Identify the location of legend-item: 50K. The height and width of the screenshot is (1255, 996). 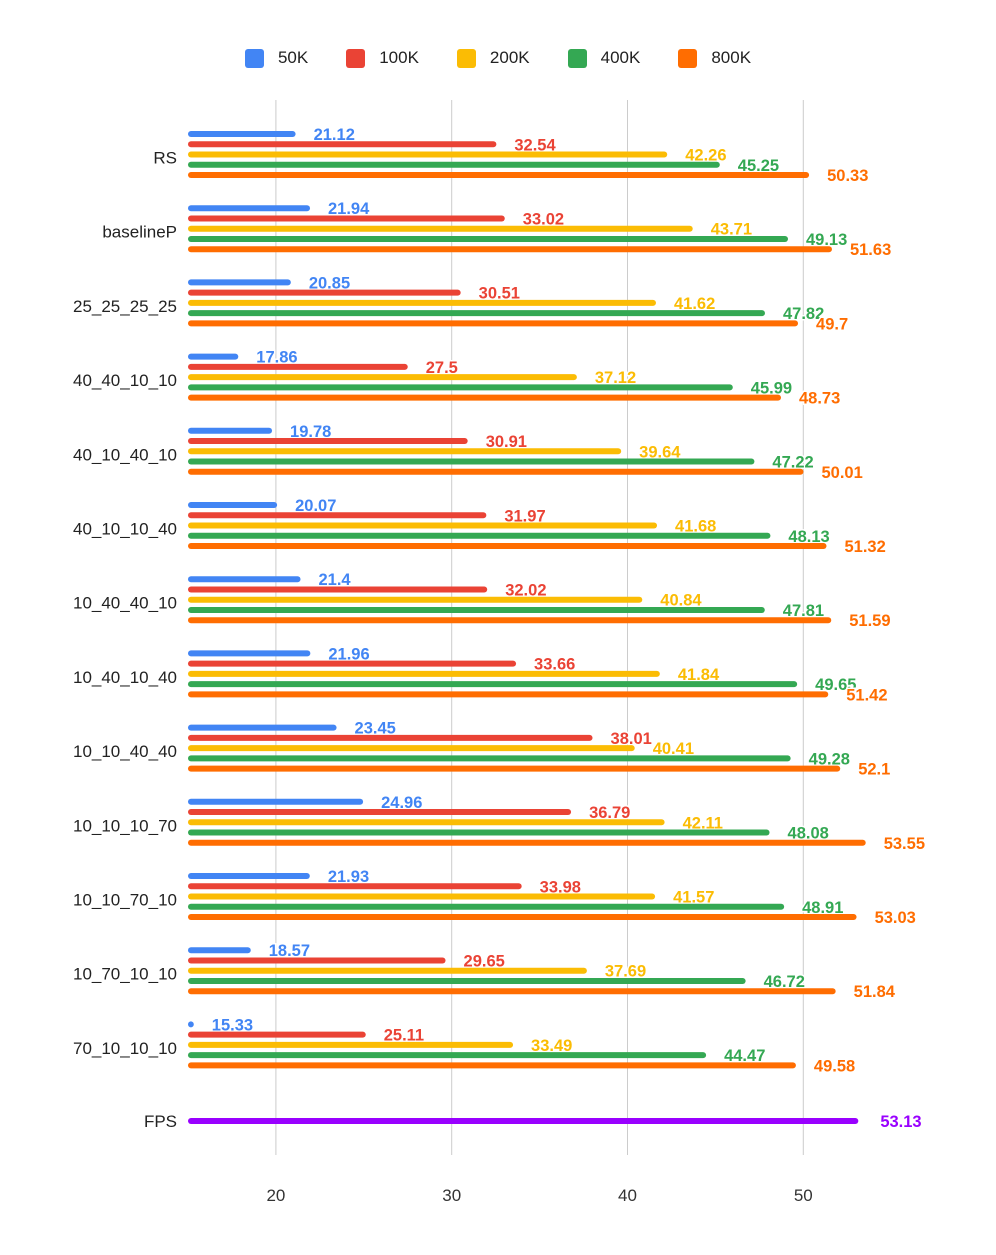
(276, 58).